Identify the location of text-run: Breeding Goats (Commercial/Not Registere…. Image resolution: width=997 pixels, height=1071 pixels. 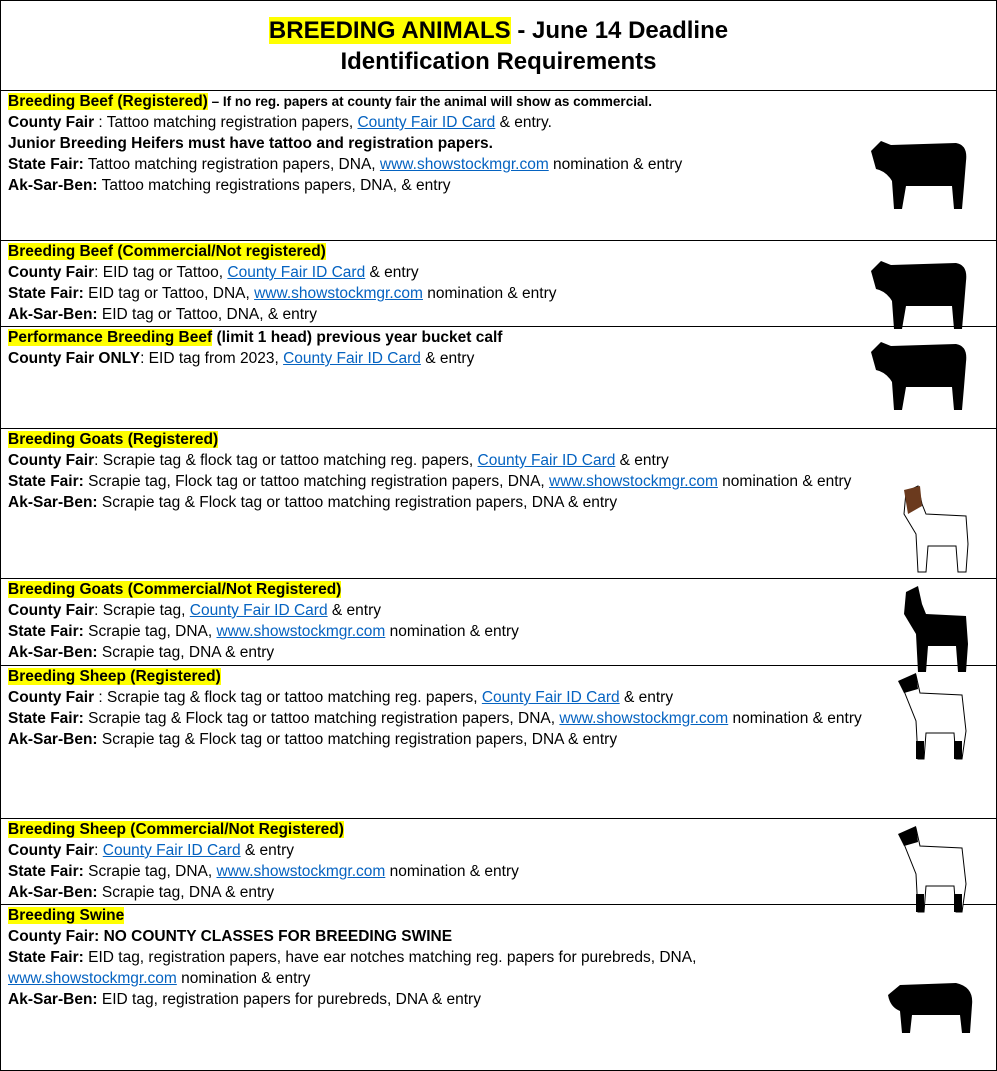
(175, 589).